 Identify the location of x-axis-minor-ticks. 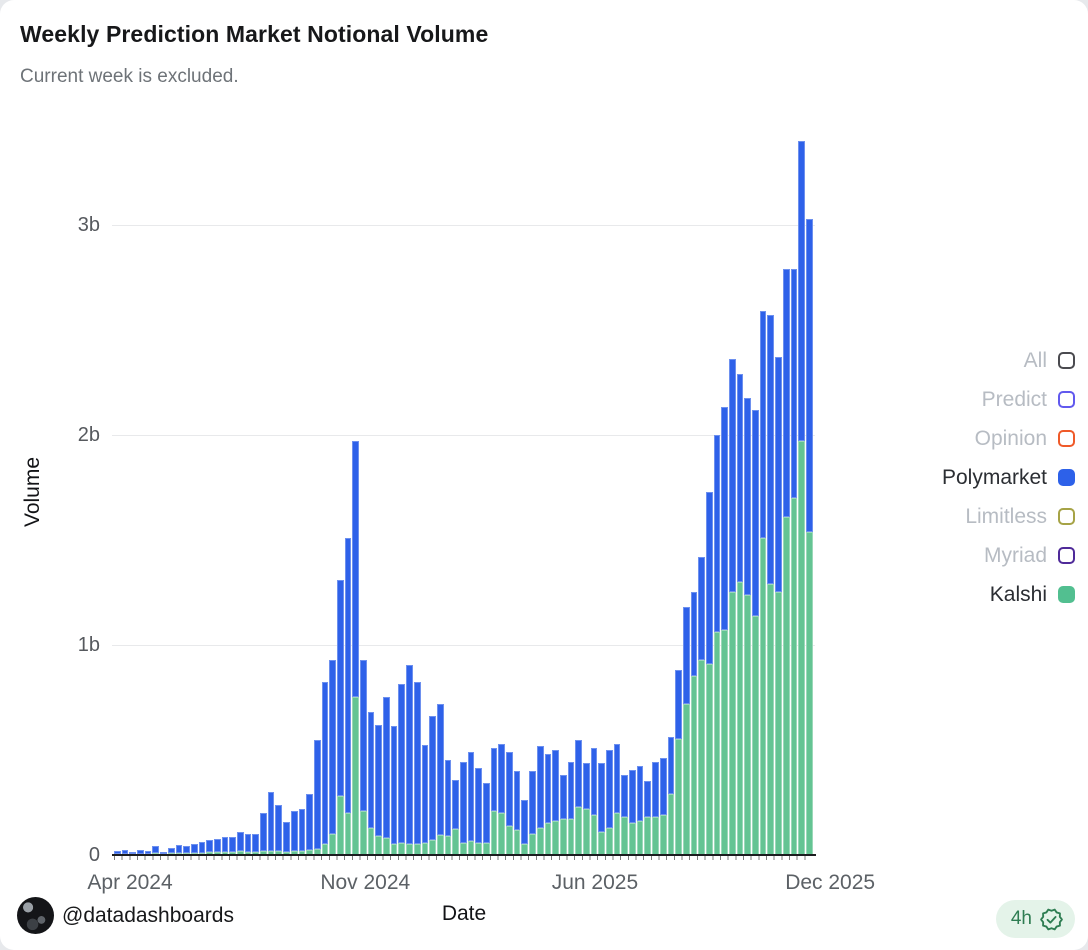
(463, 858).